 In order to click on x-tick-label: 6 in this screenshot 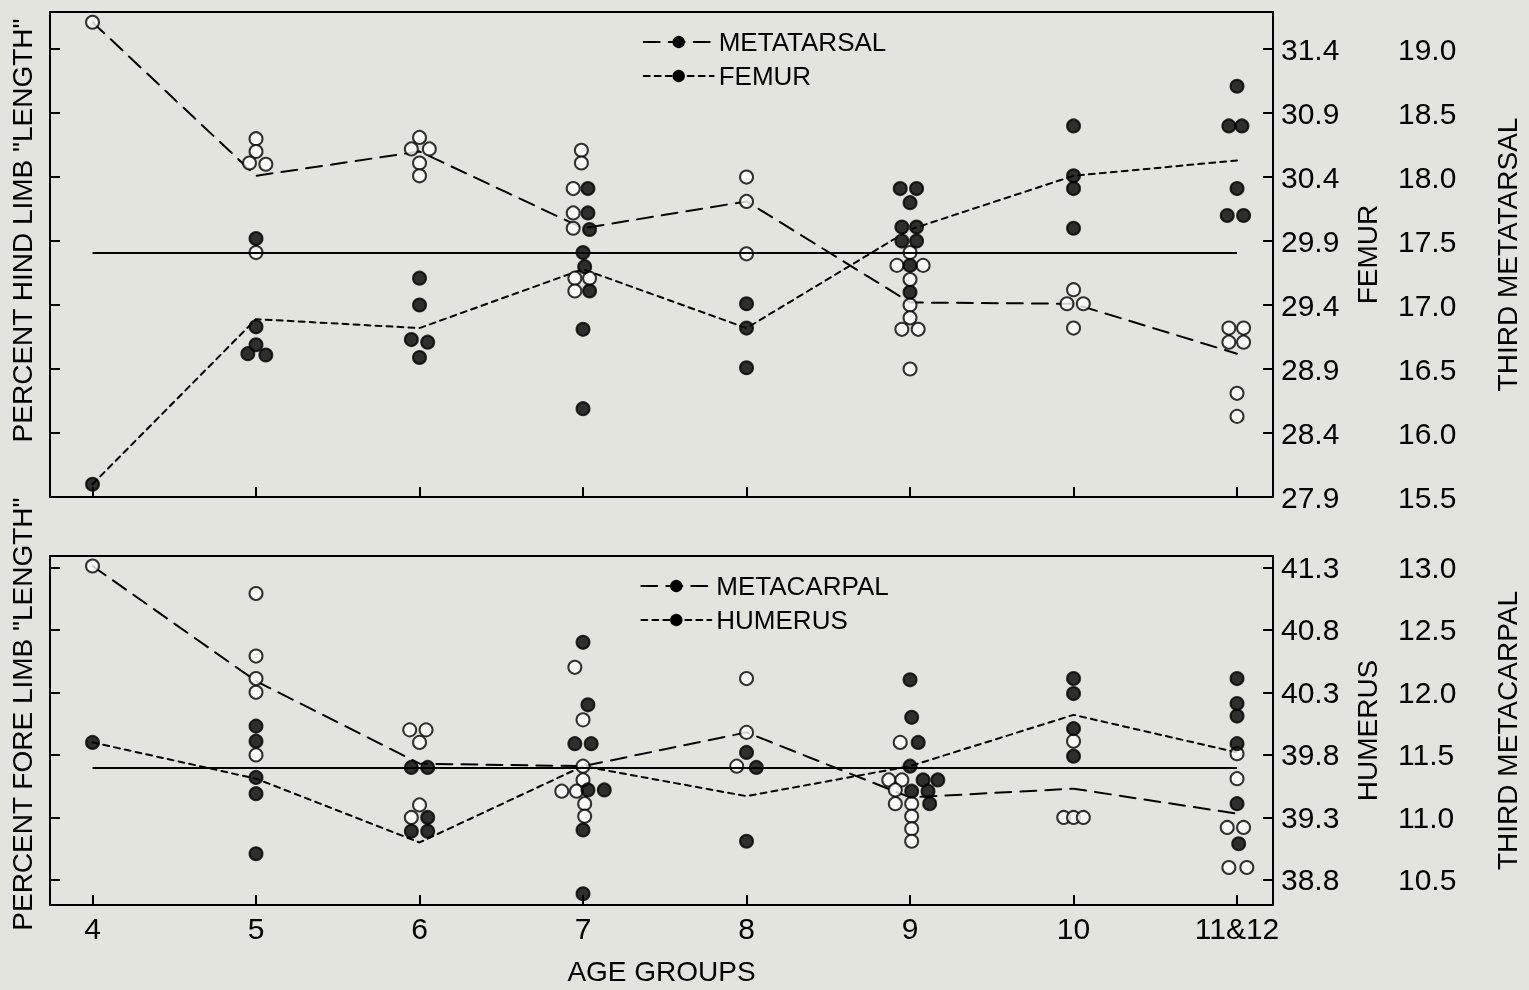, I will do `click(419, 928)`.